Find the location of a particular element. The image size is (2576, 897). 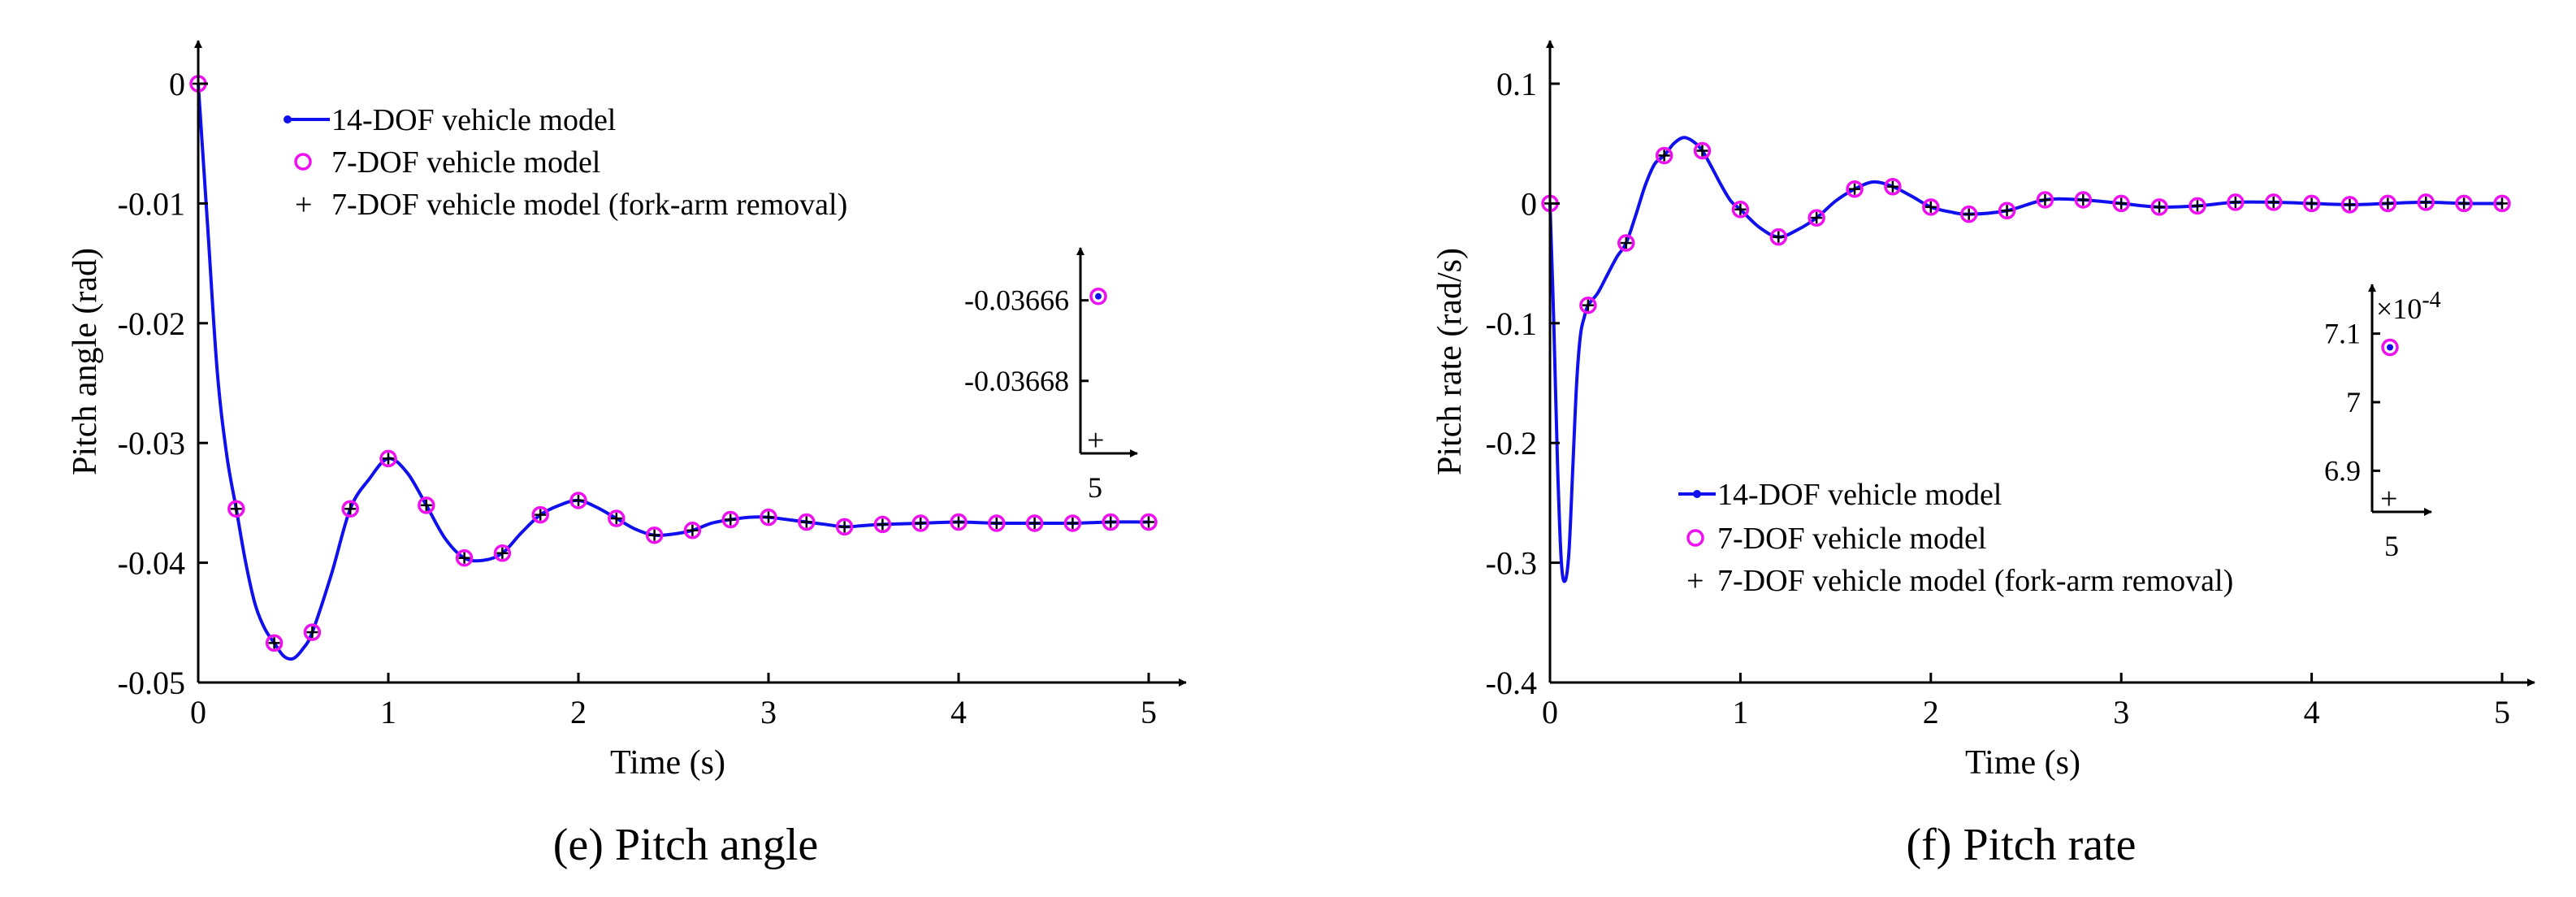

legend-marker-fork-e: + is located at coordinates (304, 205).